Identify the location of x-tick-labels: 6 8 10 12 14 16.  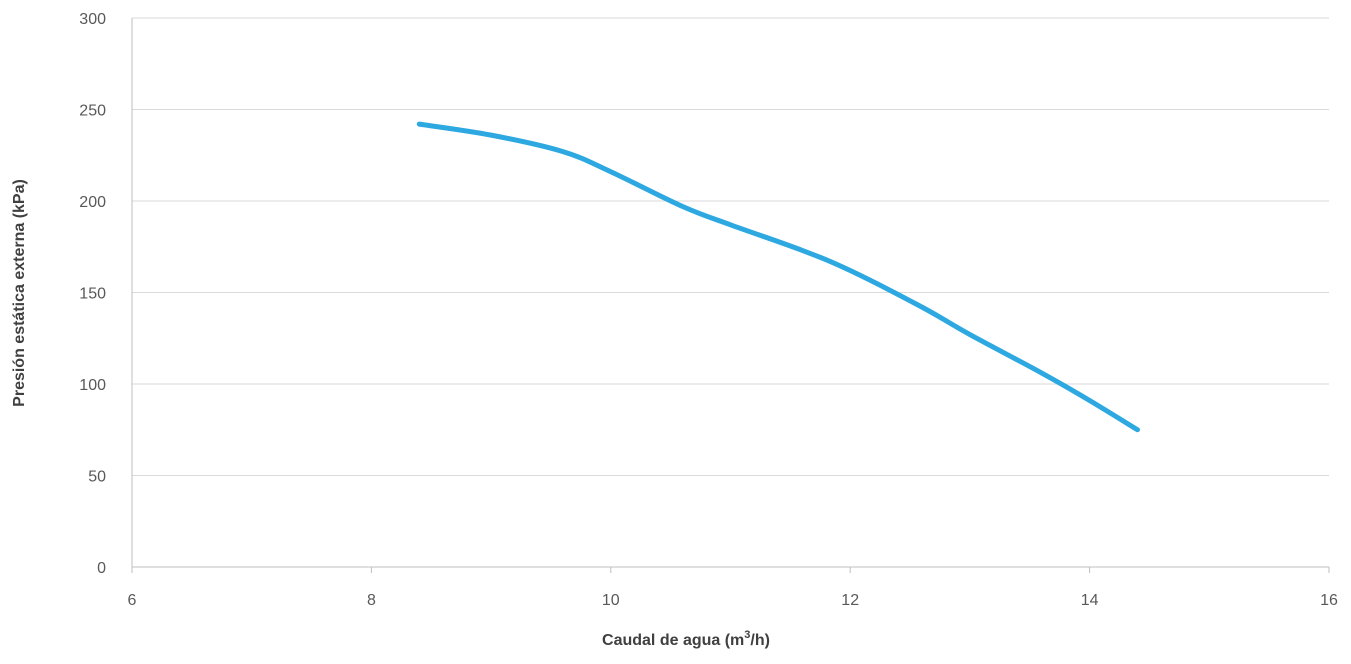
(733, 600).